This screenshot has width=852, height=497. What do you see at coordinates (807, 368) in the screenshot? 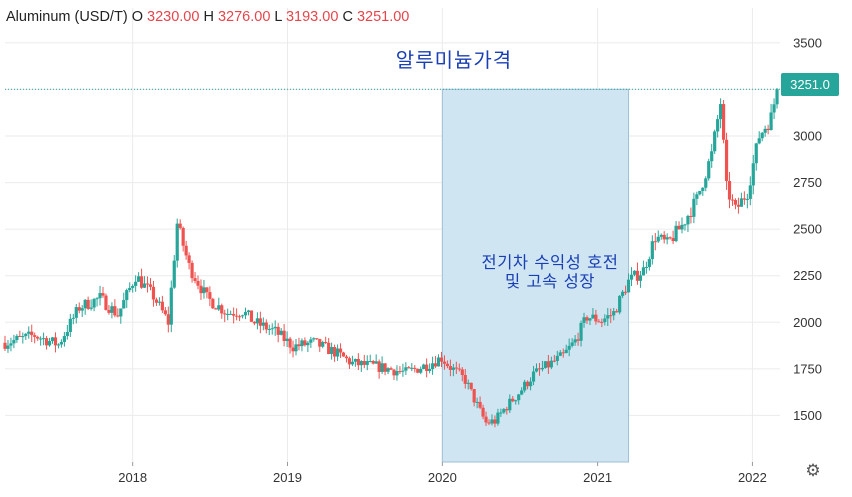
I see `y-tick-label: 1750` at bounding box center [807, 368].